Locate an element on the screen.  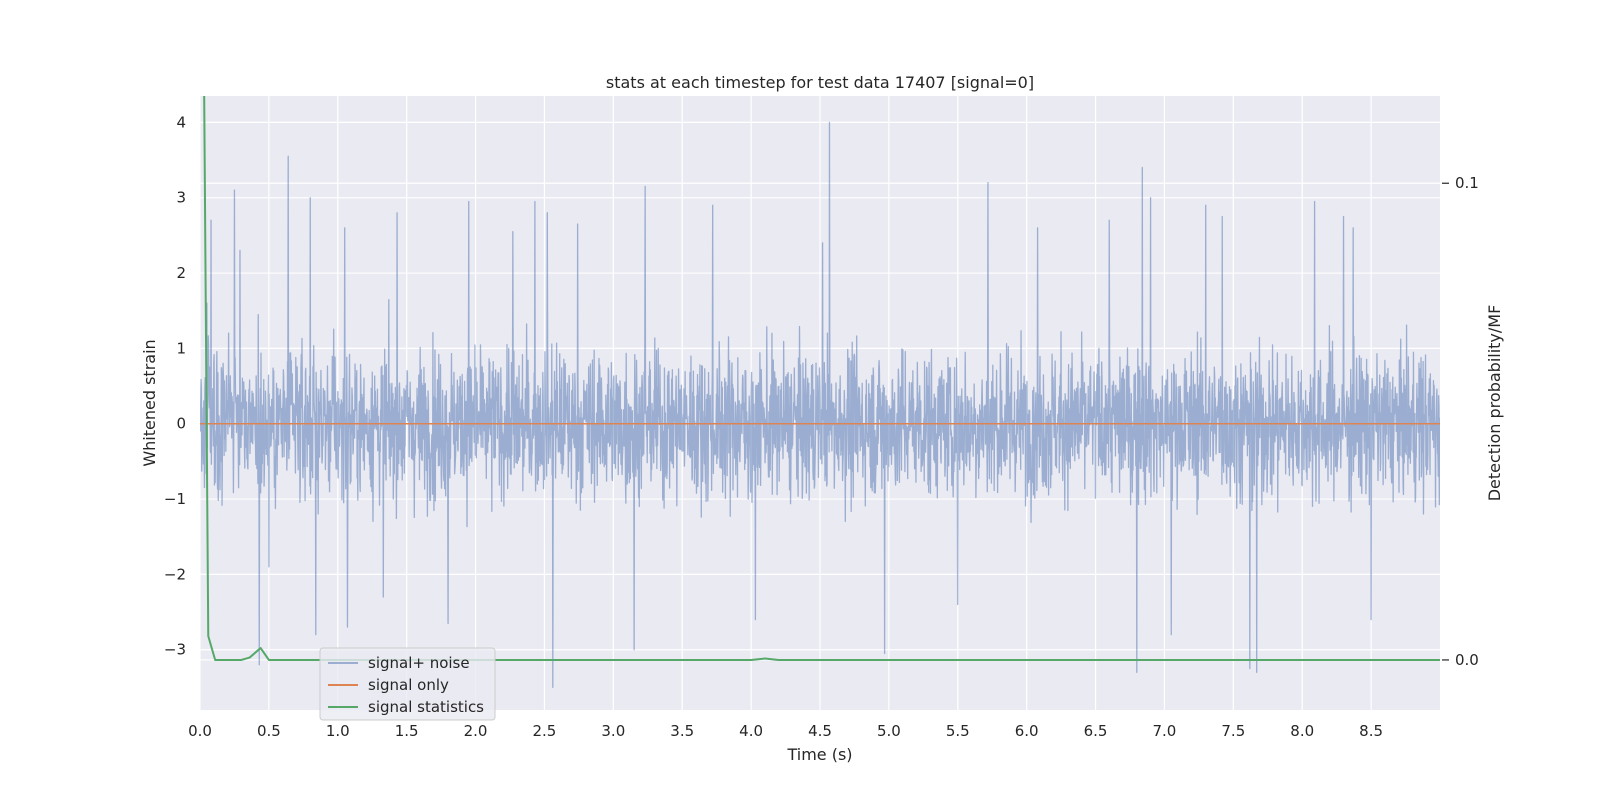
y2-tick-label: 0.0 is located at coordinates (1467, 660).